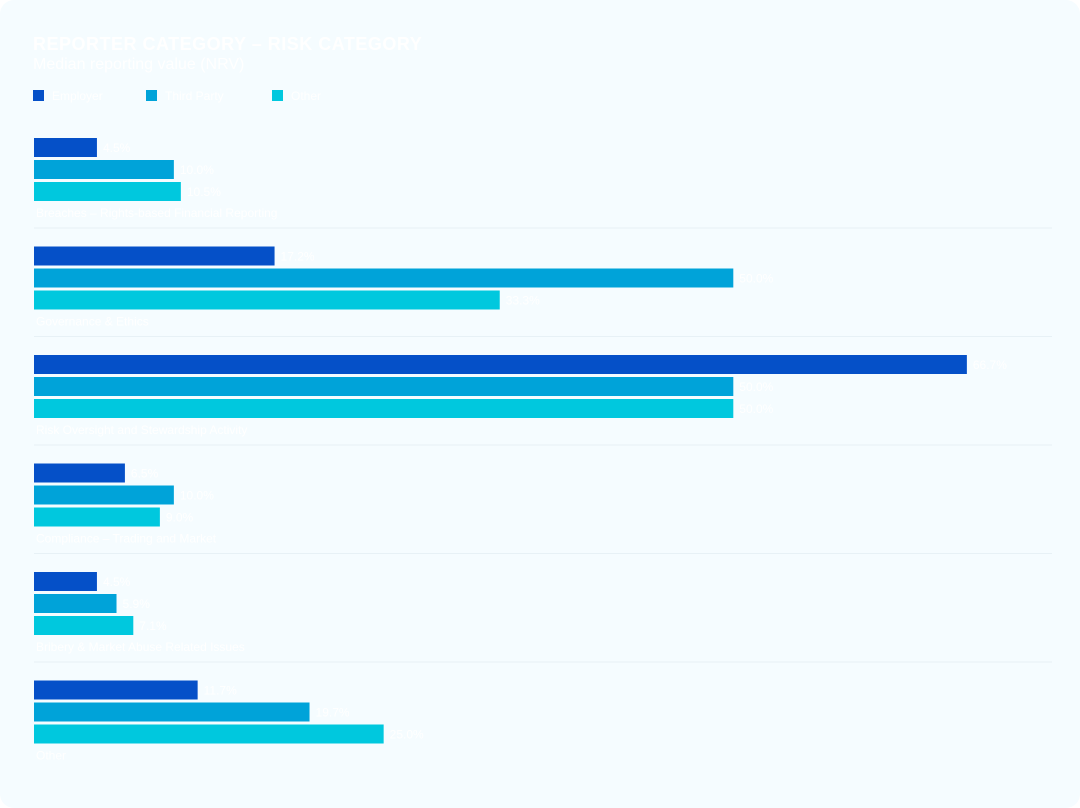 This screenshot has height=808, width=1080. What do you see at coordinates (523, 301) in the screenshot?
I see `value-label-other-2: 33.3%` at bounding box center [523, 301].